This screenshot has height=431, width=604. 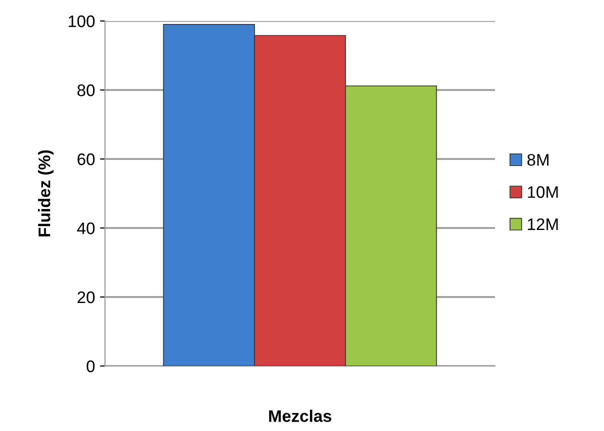 What do you see at coordinates (537, 160) in the screenshot?
I see `legend-label: 8M` at bounding box center [537, 160].